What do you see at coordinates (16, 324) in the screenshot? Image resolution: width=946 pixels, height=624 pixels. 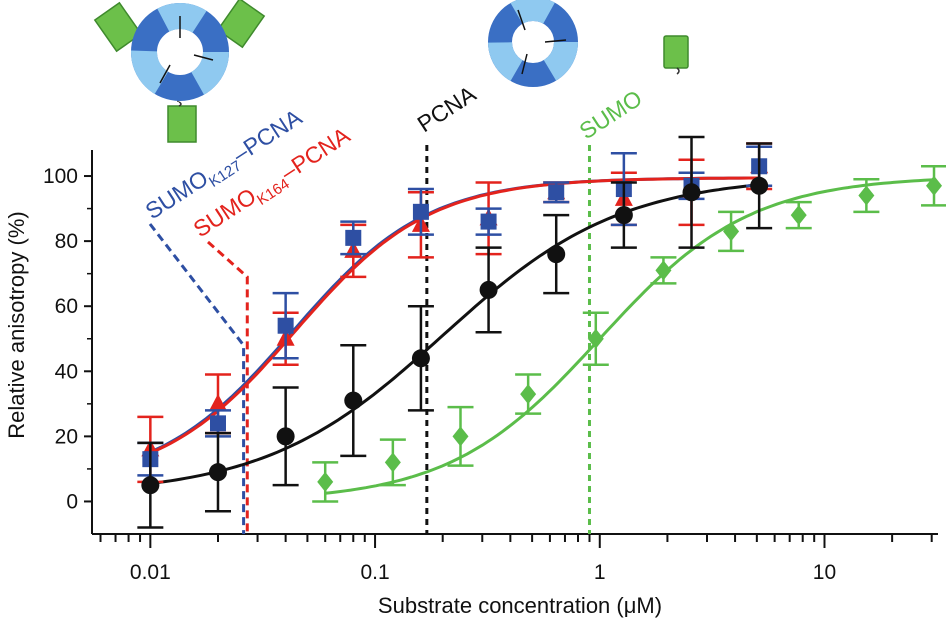 I see `y-axis-title: Relative anisotropy (%)` at bounding box center [16, 324].